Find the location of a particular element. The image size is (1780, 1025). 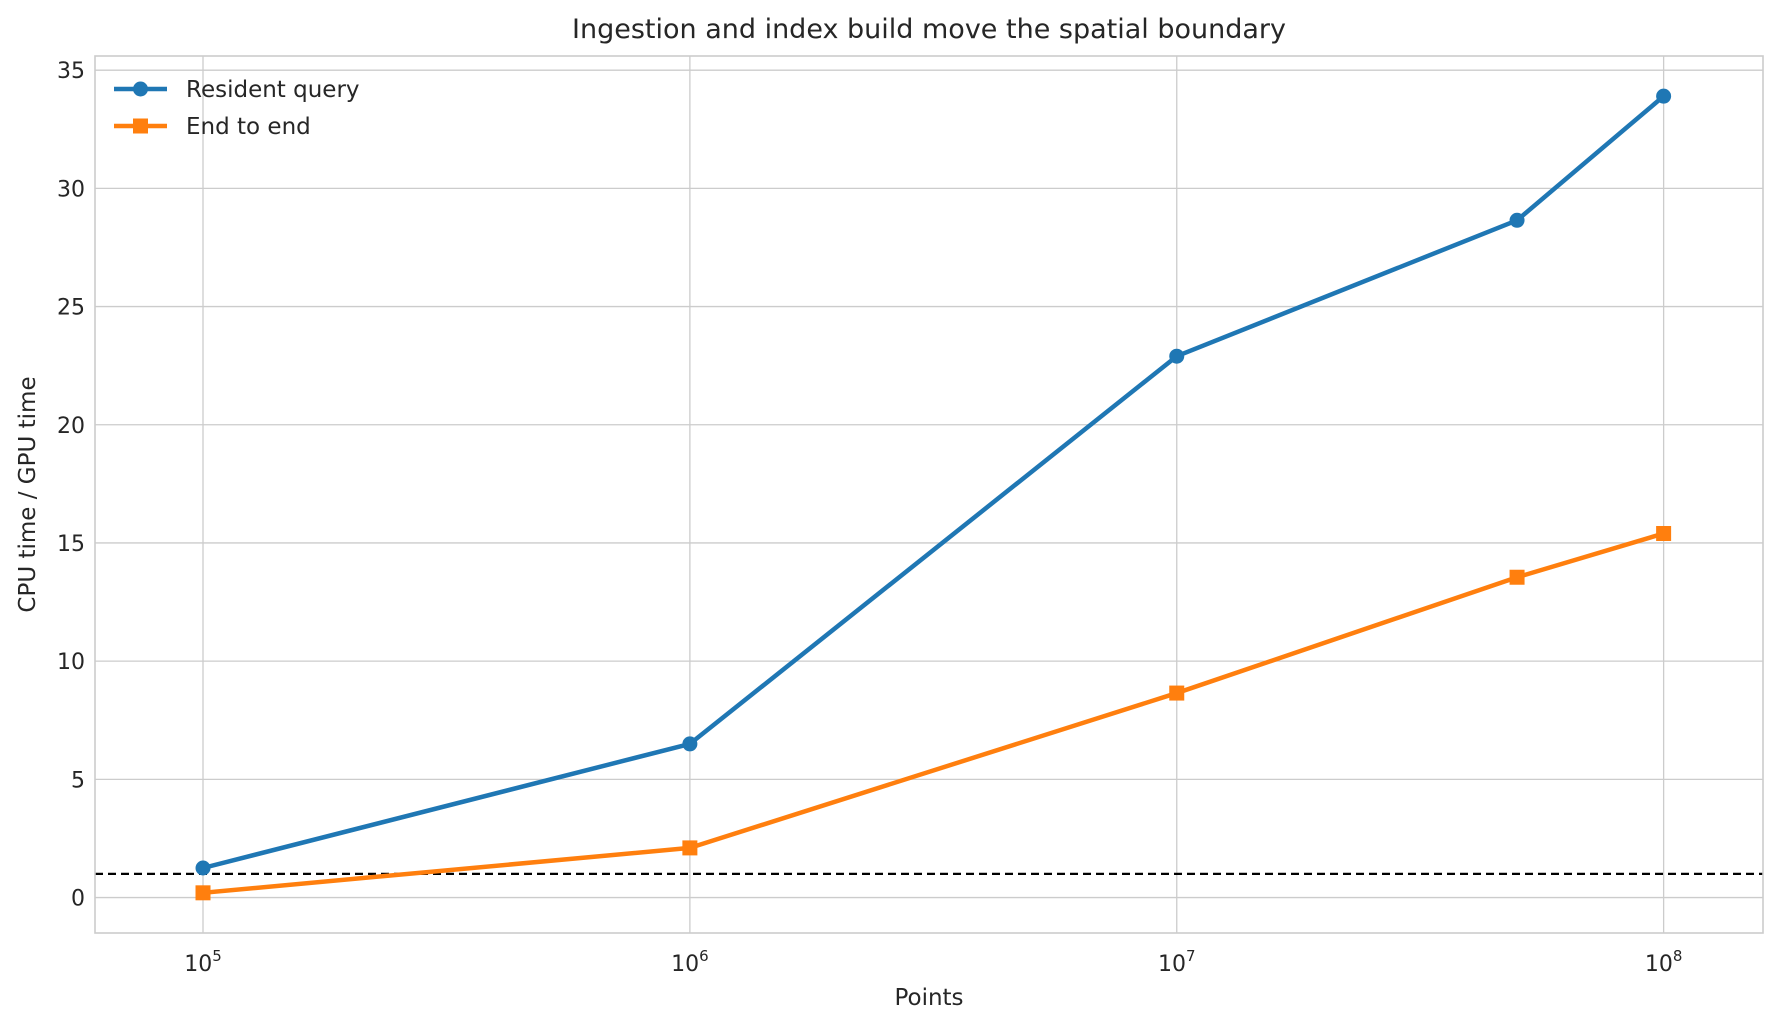

y-tick-label: 30 is located at coordinates (71, 189).